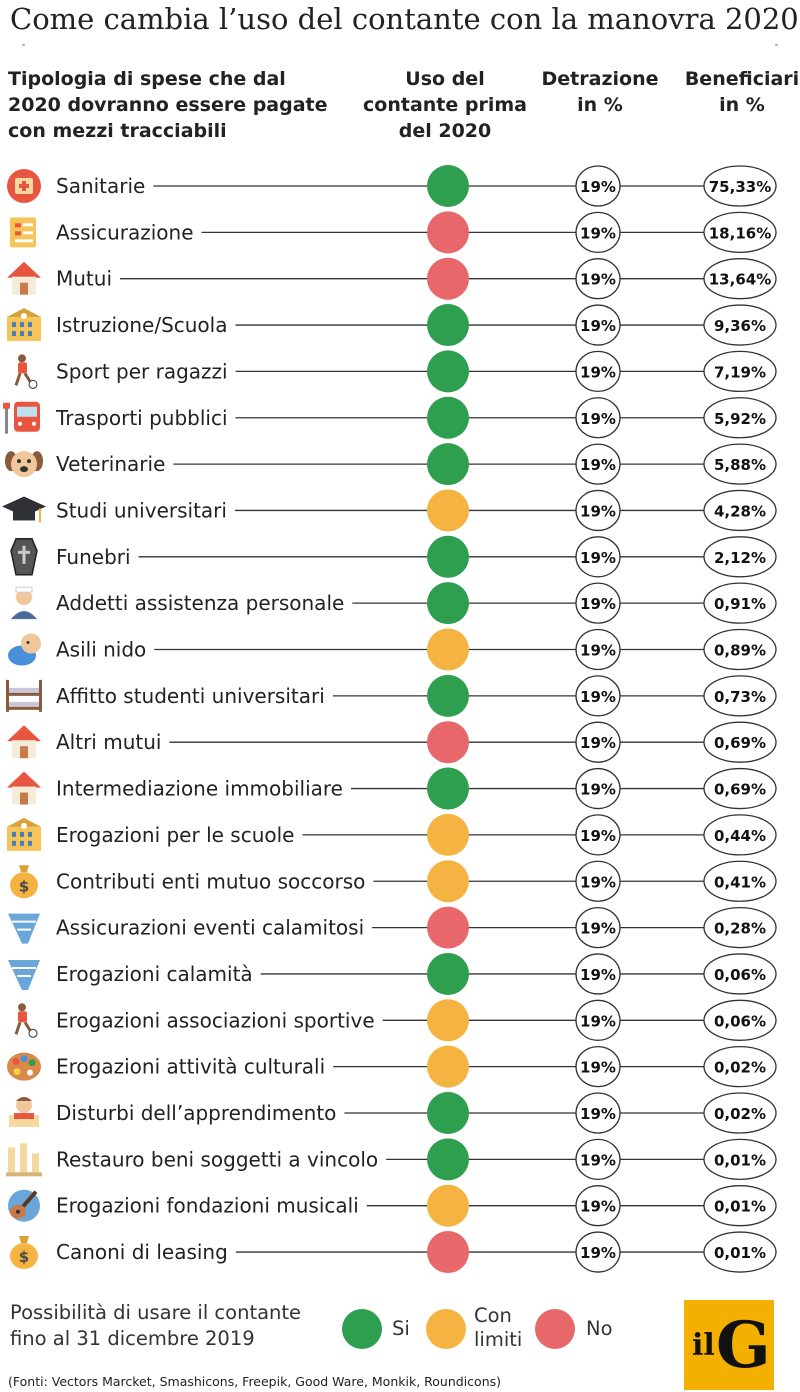 This screenshot has height=1392, width=800. I want to click on bunk-bed-icon, so click(24, 695).